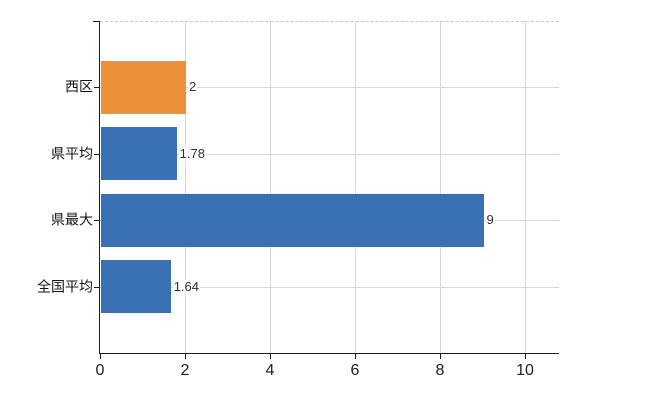  Describe the element at coordinates (329, 354) in the screenshot. I see `x-axis-line` at that location.